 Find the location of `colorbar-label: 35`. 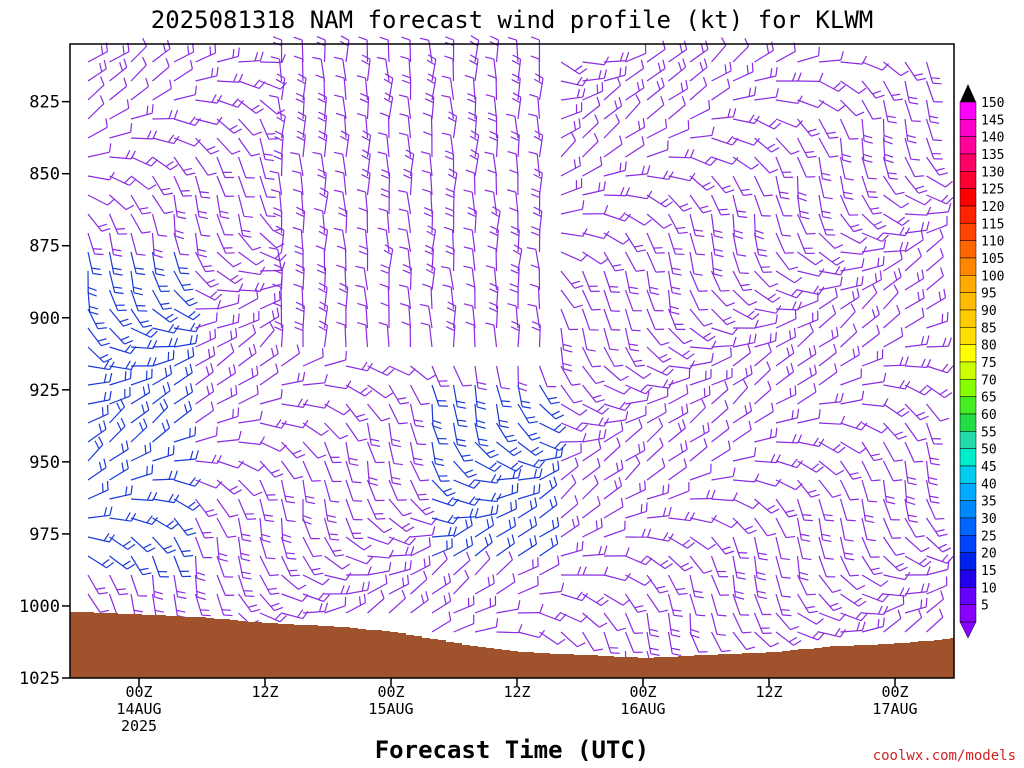

colorbar-label: 35 is located at coordinates (989, 502).